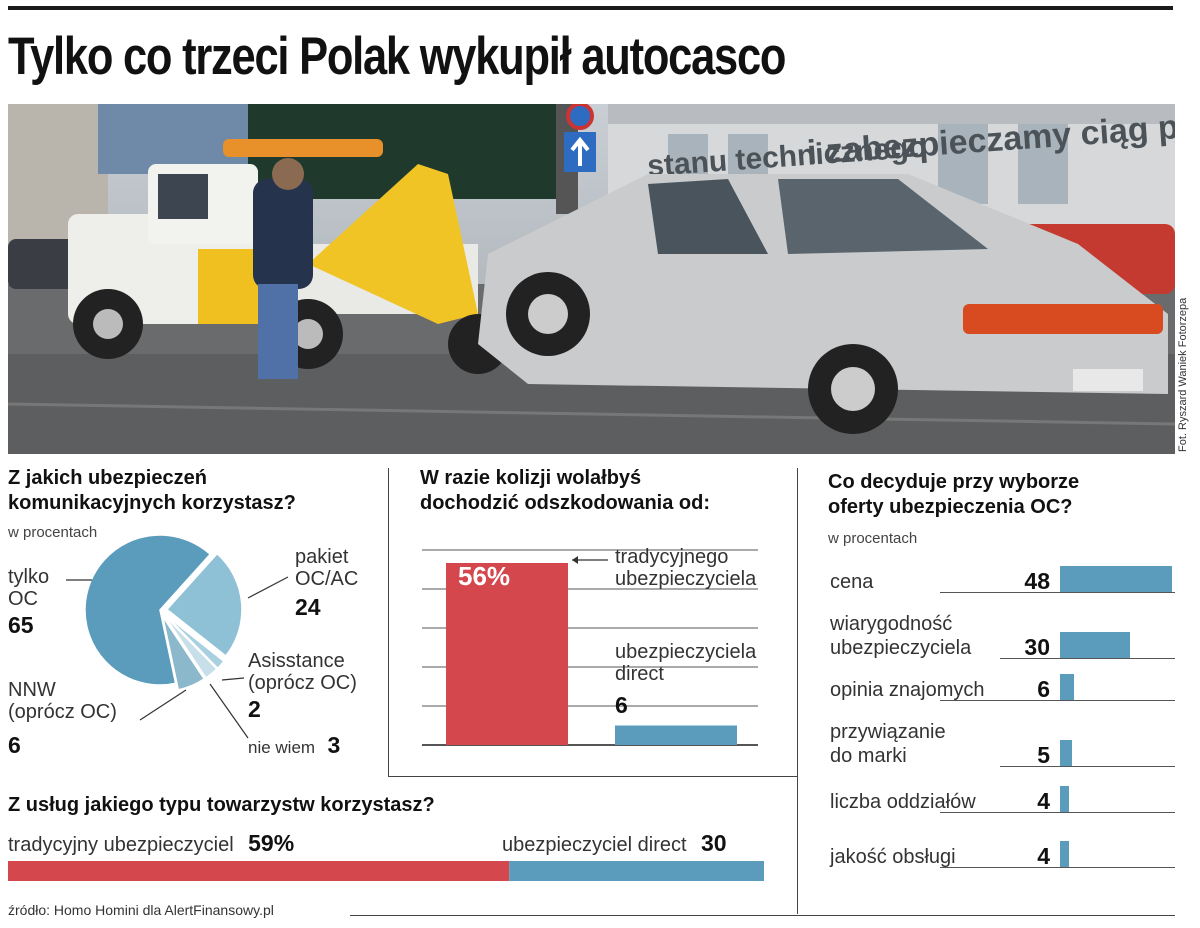  I want to click on split-bar-trad, so click(259, 871).